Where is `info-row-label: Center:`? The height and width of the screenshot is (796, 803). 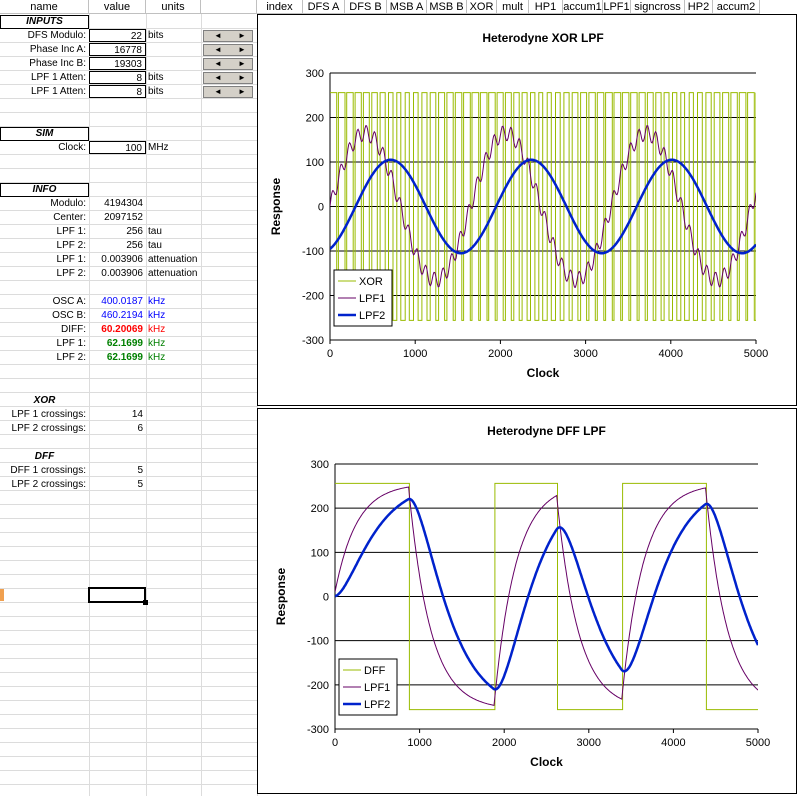 info-row-label: Center: is located at coordinates (69, 217).